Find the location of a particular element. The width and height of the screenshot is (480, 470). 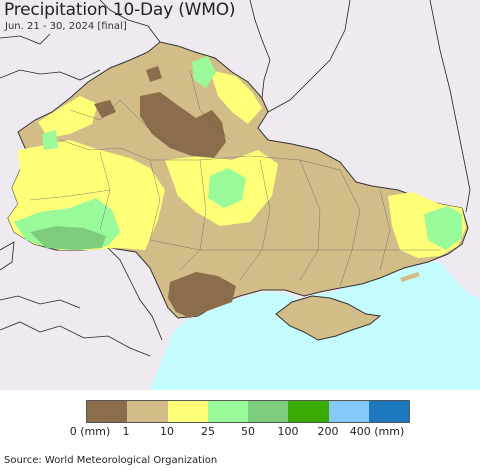

crimea is located at coordinates (328, 318).